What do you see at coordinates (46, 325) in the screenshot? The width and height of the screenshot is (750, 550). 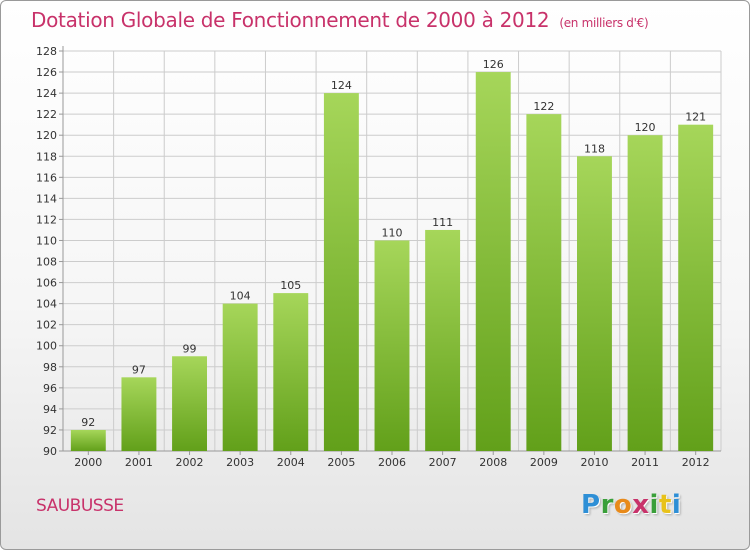 I see `y-tick-label: 102` at bounding box center [46, 325].